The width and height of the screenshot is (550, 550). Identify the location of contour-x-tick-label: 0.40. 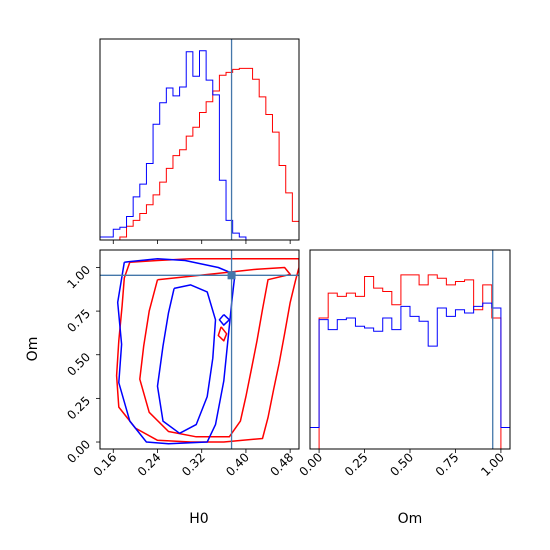
(237, 464).